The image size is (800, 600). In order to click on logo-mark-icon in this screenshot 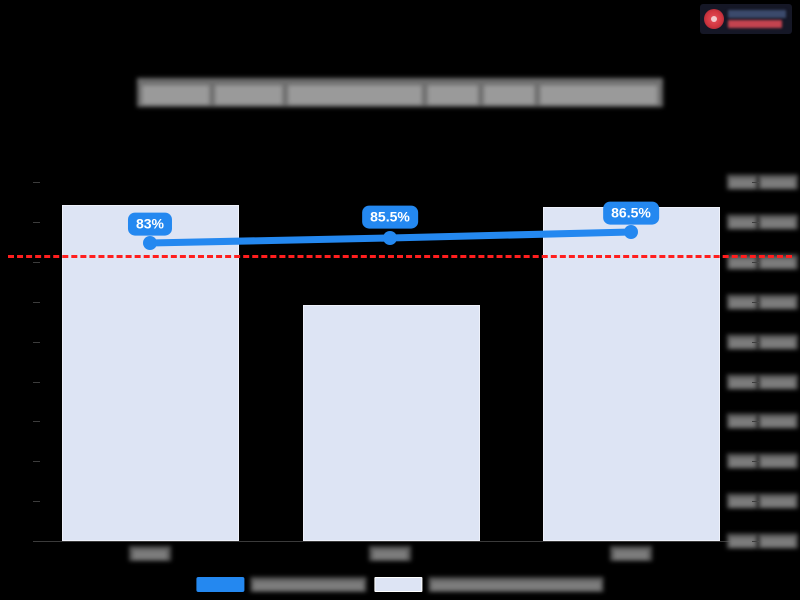, I will do `click(714, 19)`.